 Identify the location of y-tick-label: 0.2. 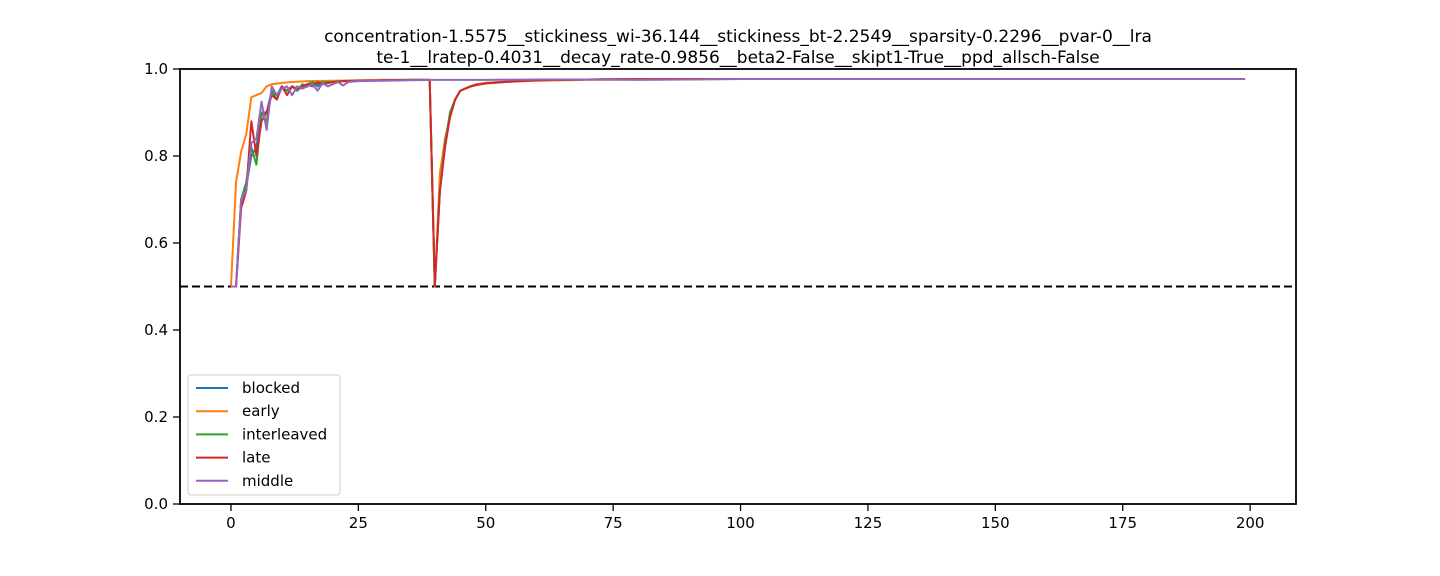
(156, 417).